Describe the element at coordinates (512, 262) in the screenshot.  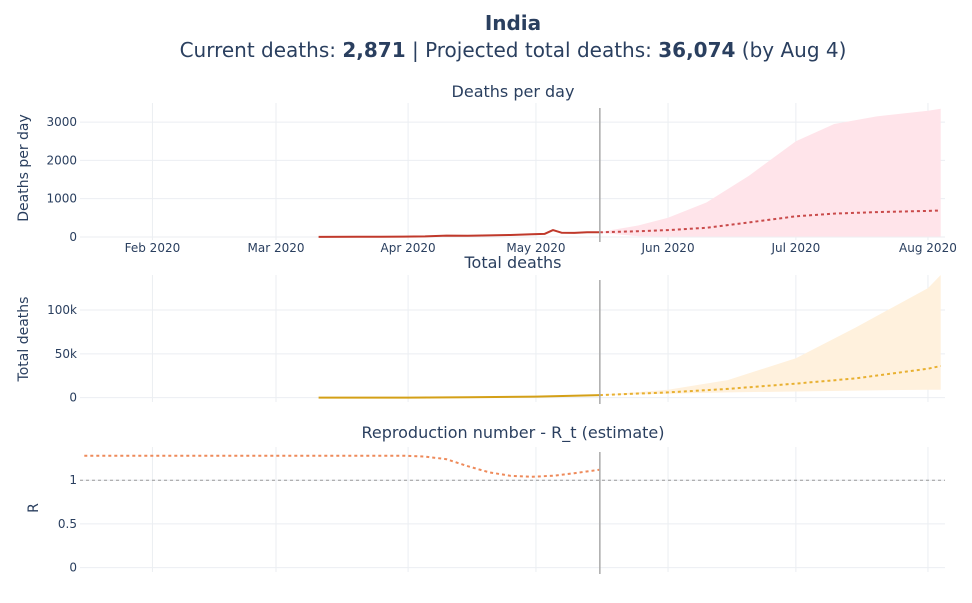
I see `panel-title-total-deaths: Total deaths` at that location.